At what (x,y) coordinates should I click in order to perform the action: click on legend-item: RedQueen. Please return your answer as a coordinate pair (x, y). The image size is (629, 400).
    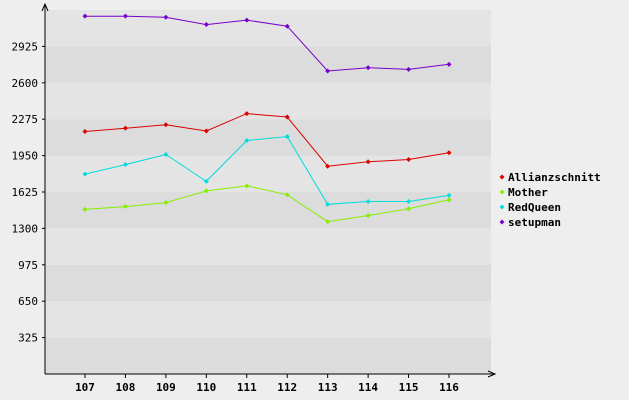
    Looking at the image, I should click on (530, 207).